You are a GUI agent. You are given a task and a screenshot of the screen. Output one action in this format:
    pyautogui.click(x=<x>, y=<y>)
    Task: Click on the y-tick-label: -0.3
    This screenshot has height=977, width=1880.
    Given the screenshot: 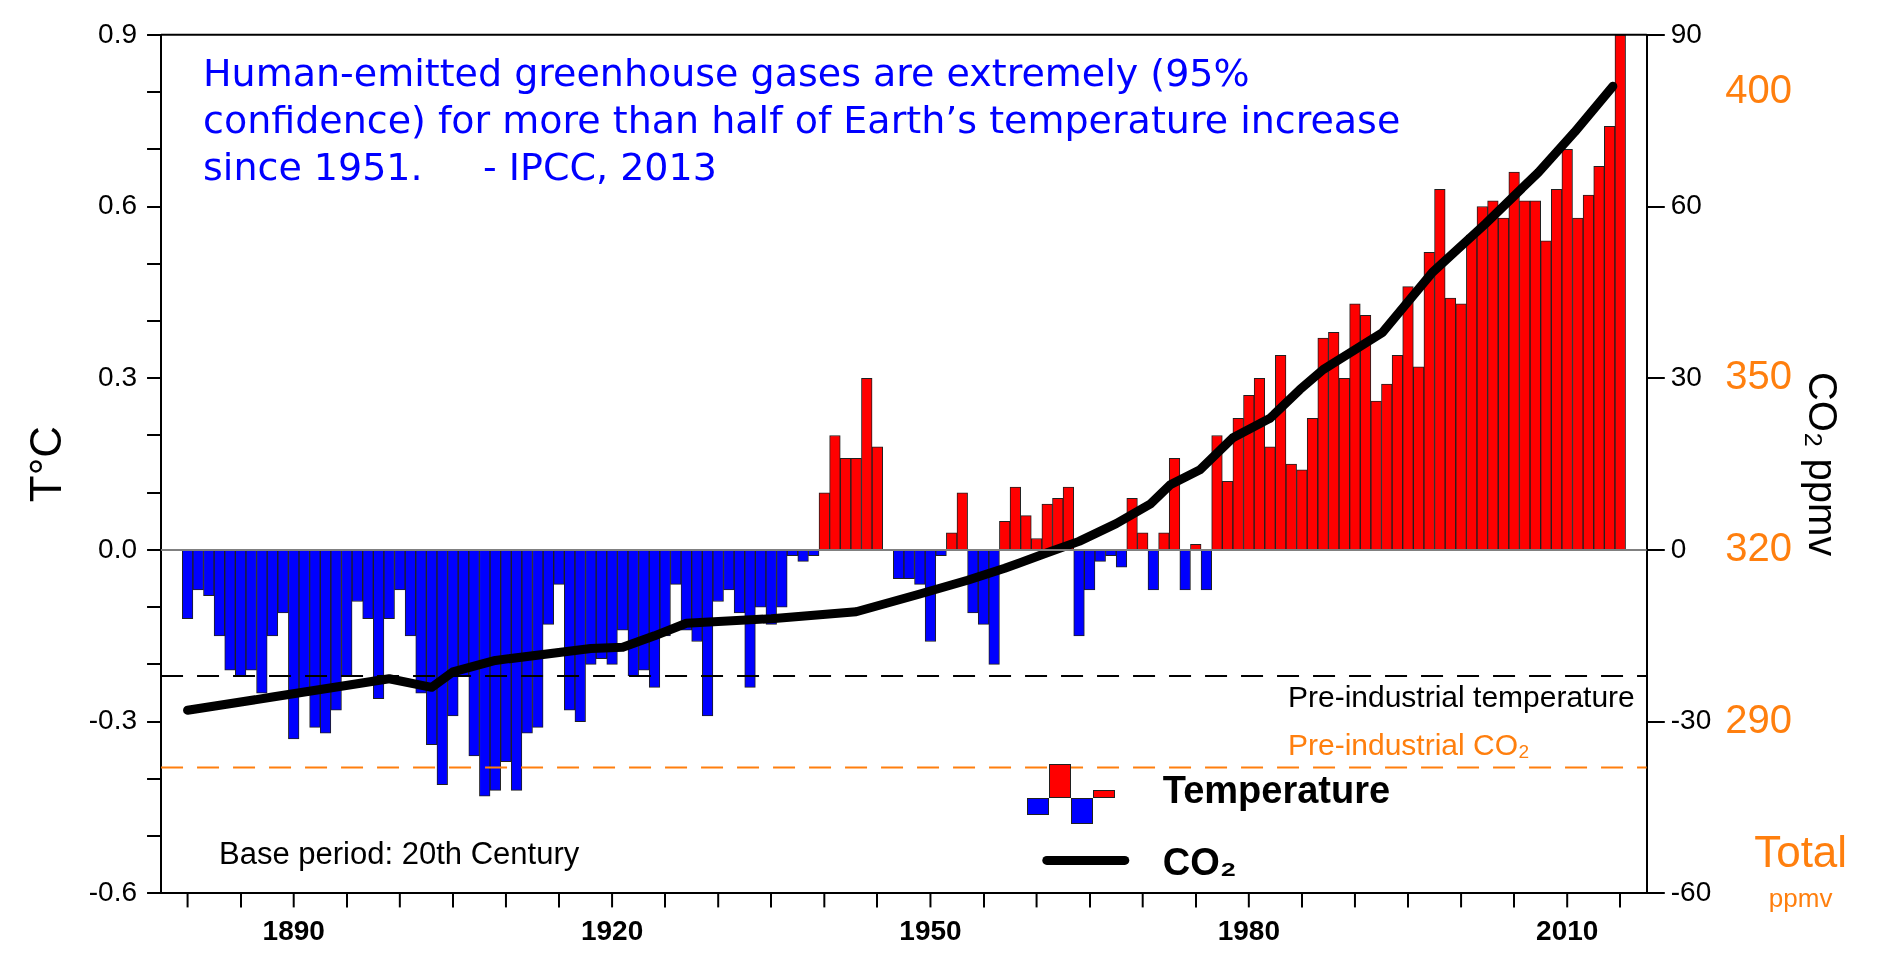 What is the action you would take?
    pyautogui.click(x=113, y=720)
    